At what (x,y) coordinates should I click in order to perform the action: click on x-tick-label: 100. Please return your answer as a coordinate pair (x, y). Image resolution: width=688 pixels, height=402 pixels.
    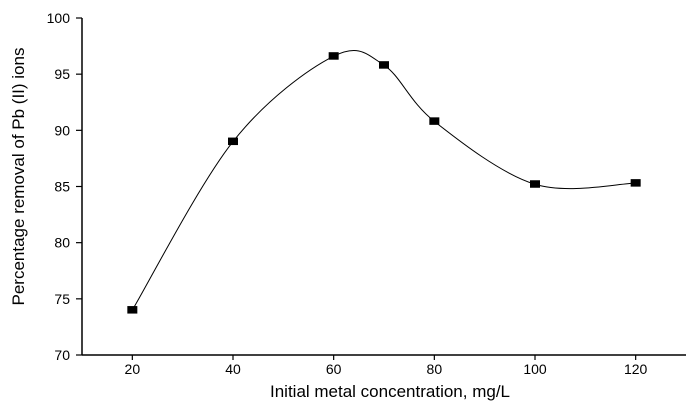
    Looking at the image, I should click on (535, 369).